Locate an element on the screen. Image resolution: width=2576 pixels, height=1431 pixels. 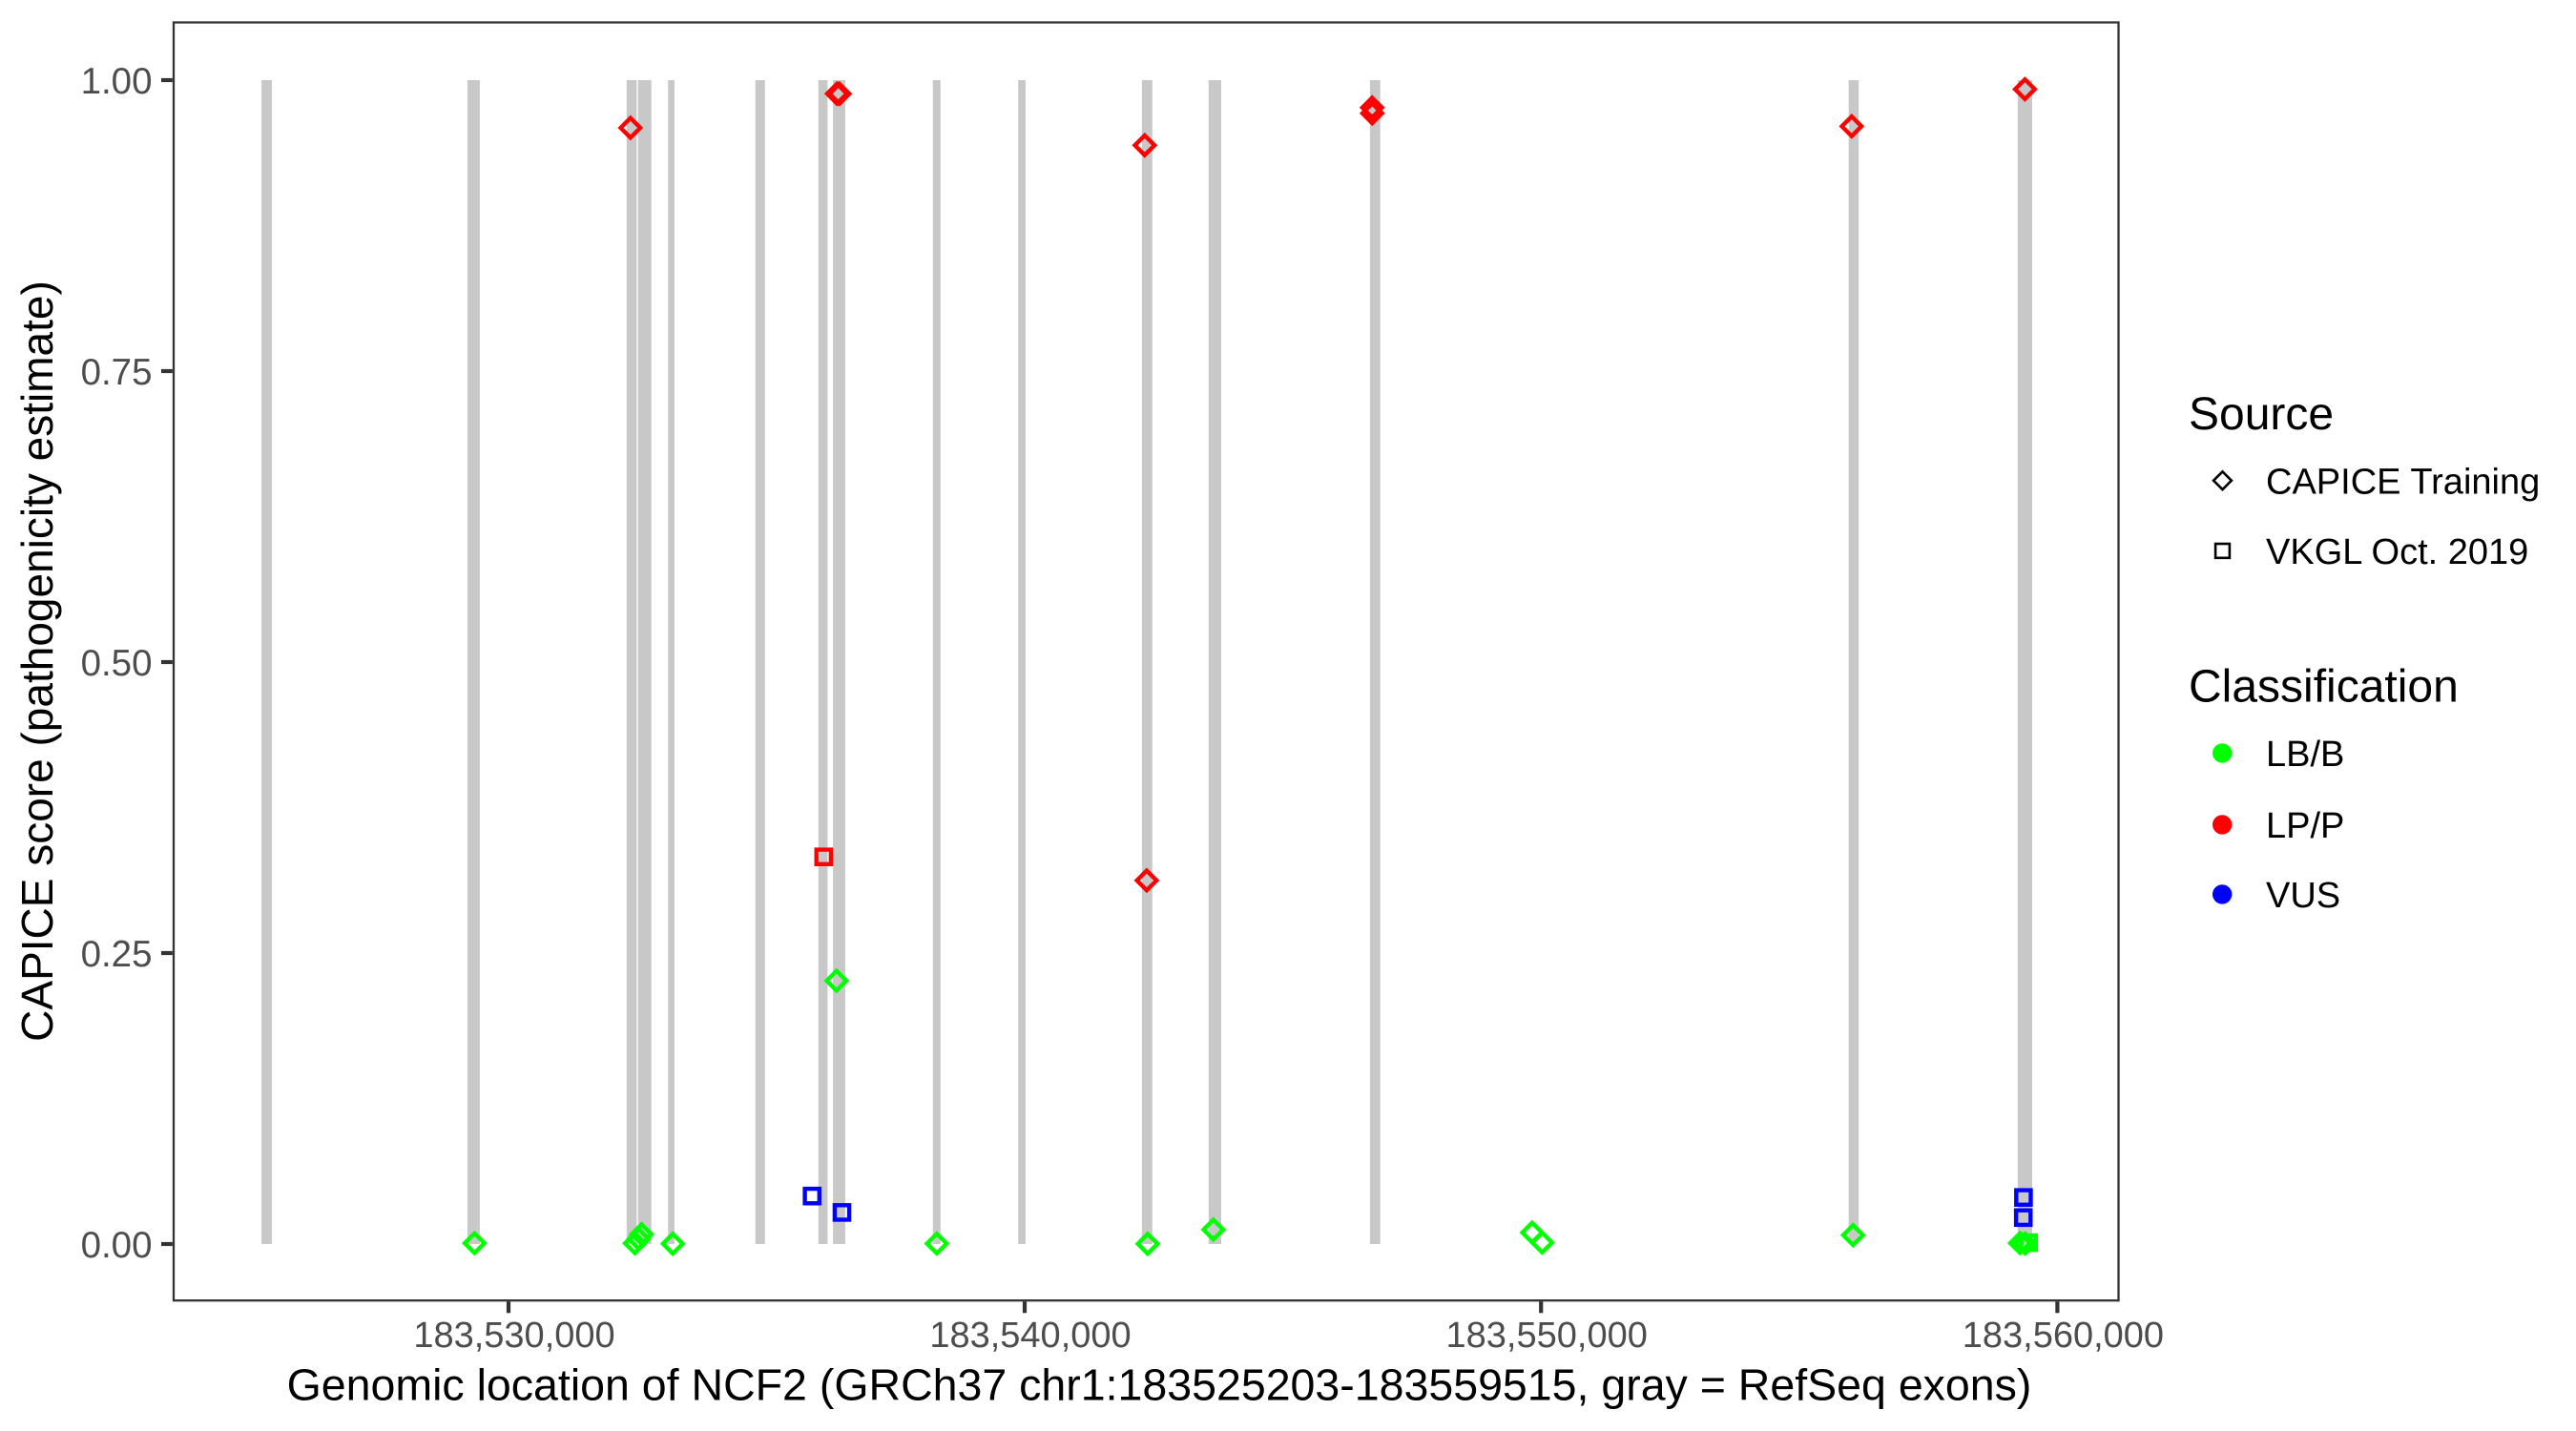
svg-text: 0.50 is located at coordinates (117, 663).